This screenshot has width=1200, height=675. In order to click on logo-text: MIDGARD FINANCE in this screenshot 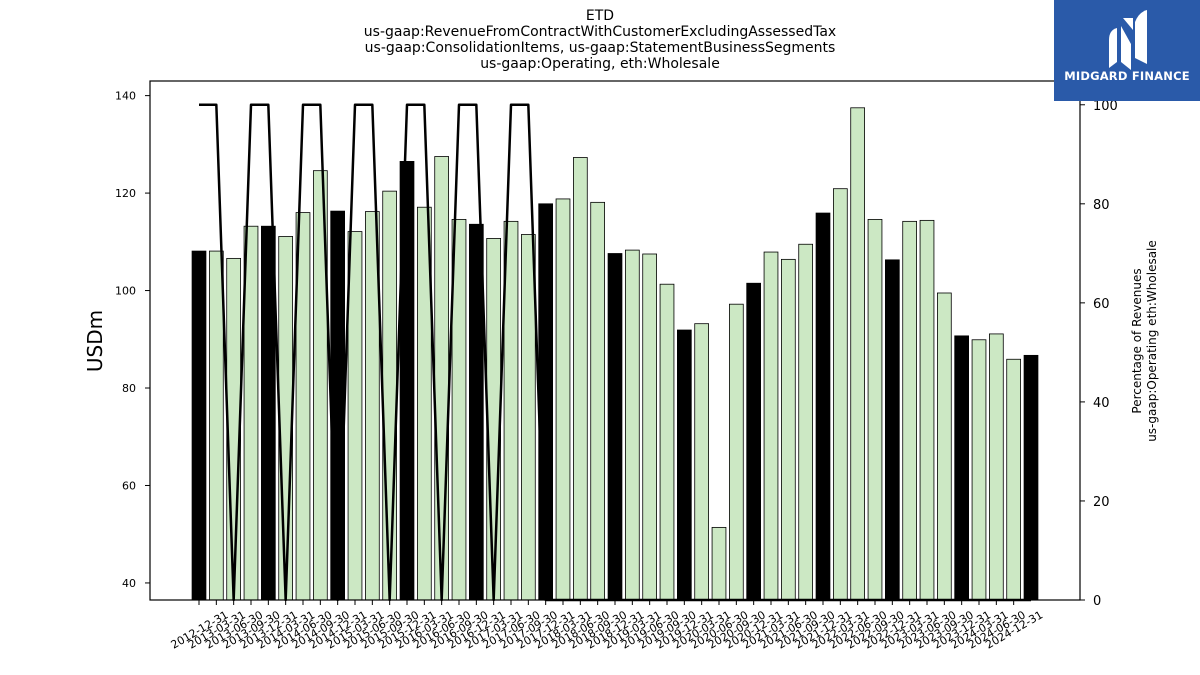, I will do `click(1127, 76)`.